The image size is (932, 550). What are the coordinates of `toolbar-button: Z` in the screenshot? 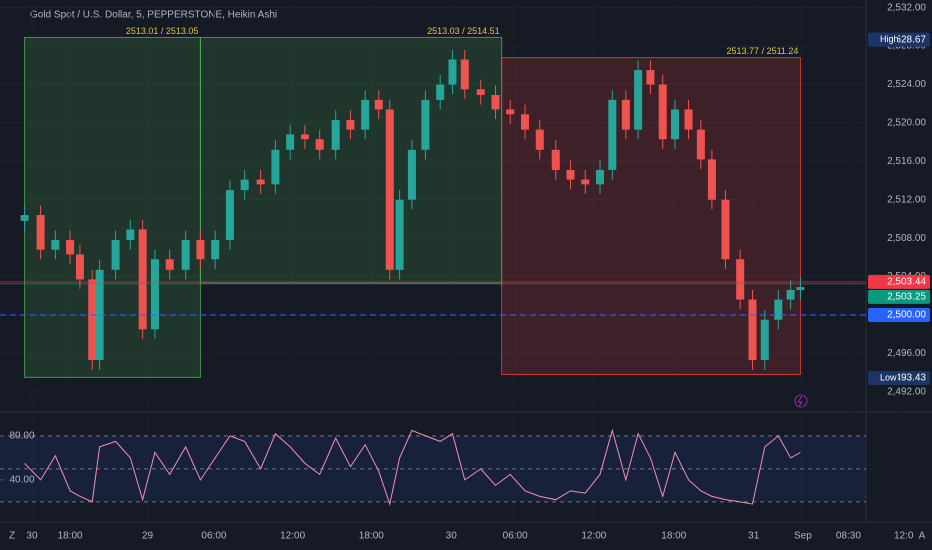 It's located at (12, 536).